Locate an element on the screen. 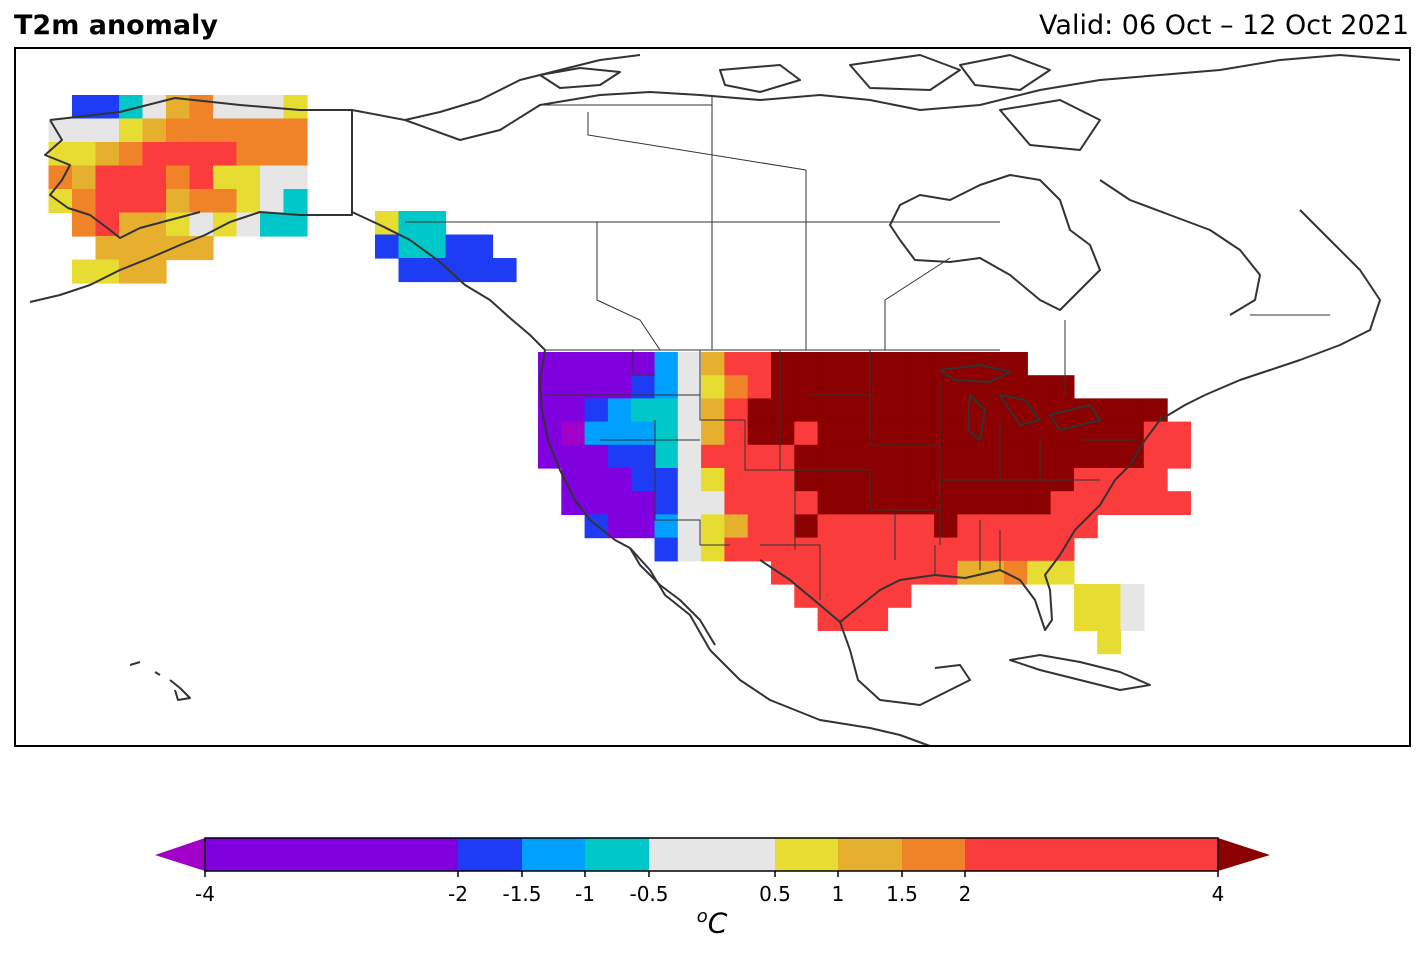 Image resolution: width=1425 pixels, height=957 pixels. colorbar-tick-label: 4 is located at coordinates (1218, 894).